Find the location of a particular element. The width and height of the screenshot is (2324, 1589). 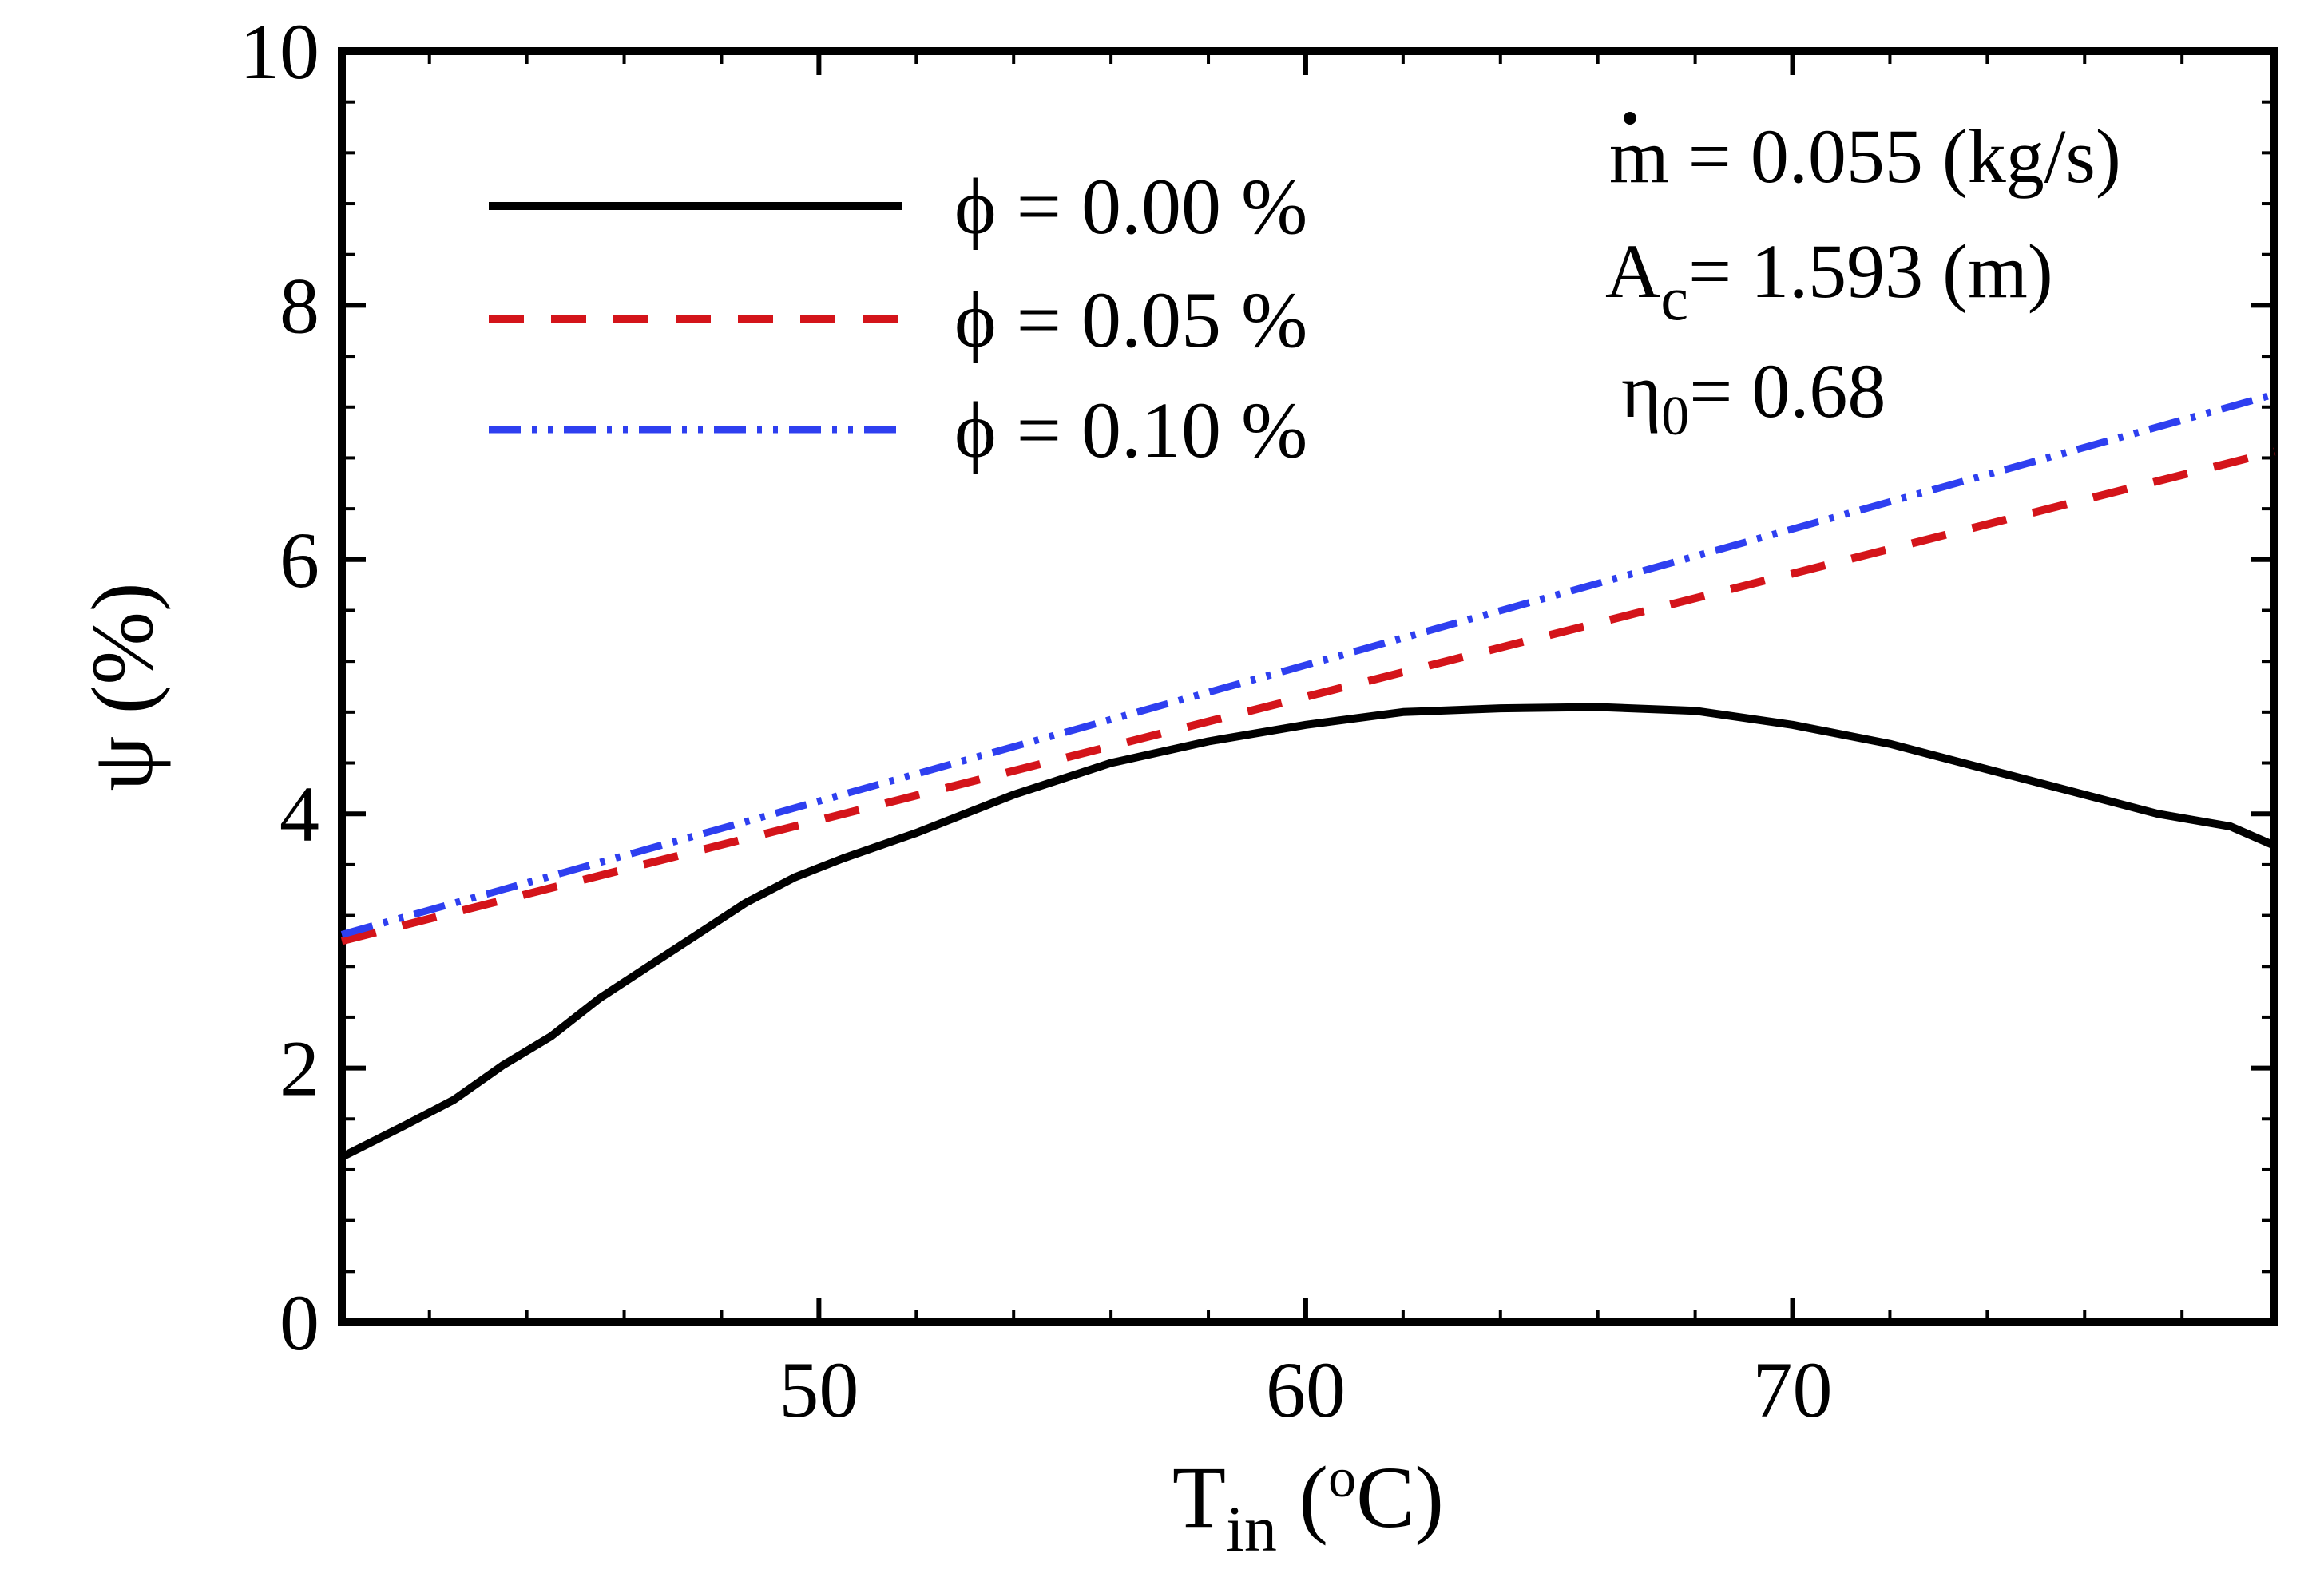

x-tick-label: 70 is located at coordinates (1793, 1389).